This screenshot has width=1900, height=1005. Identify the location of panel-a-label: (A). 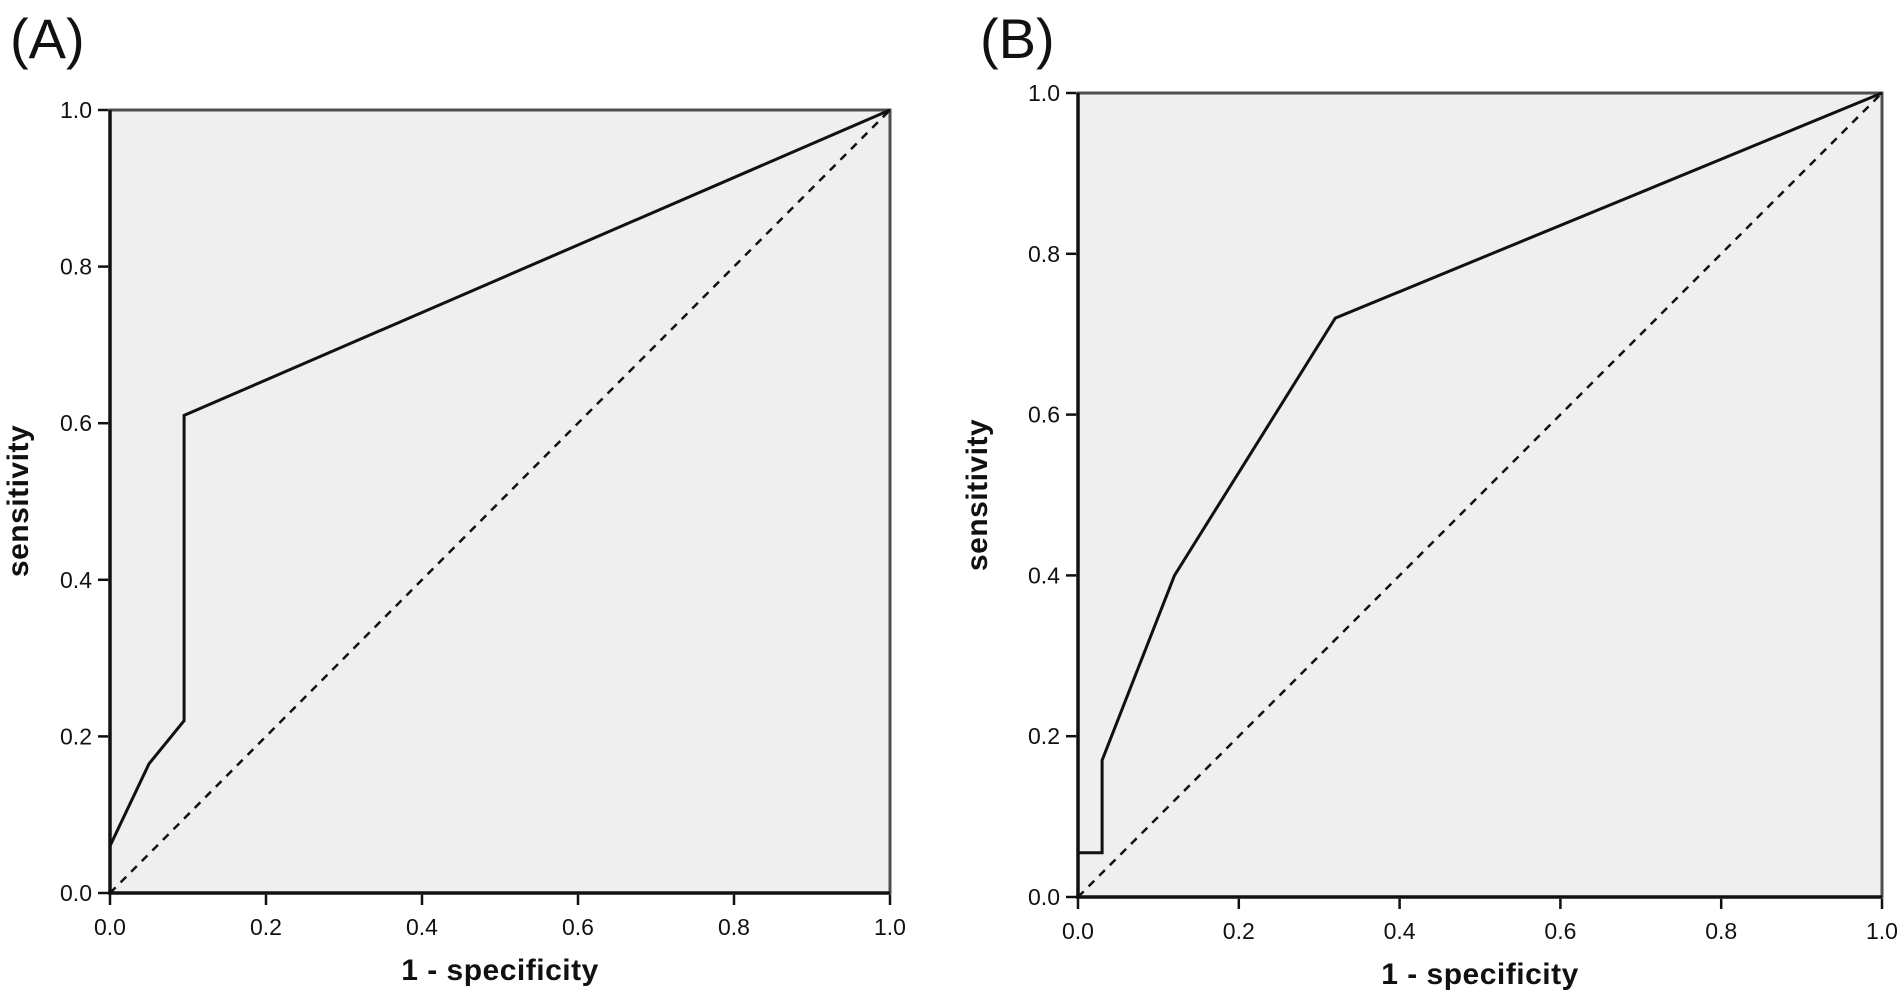
(47, 38).